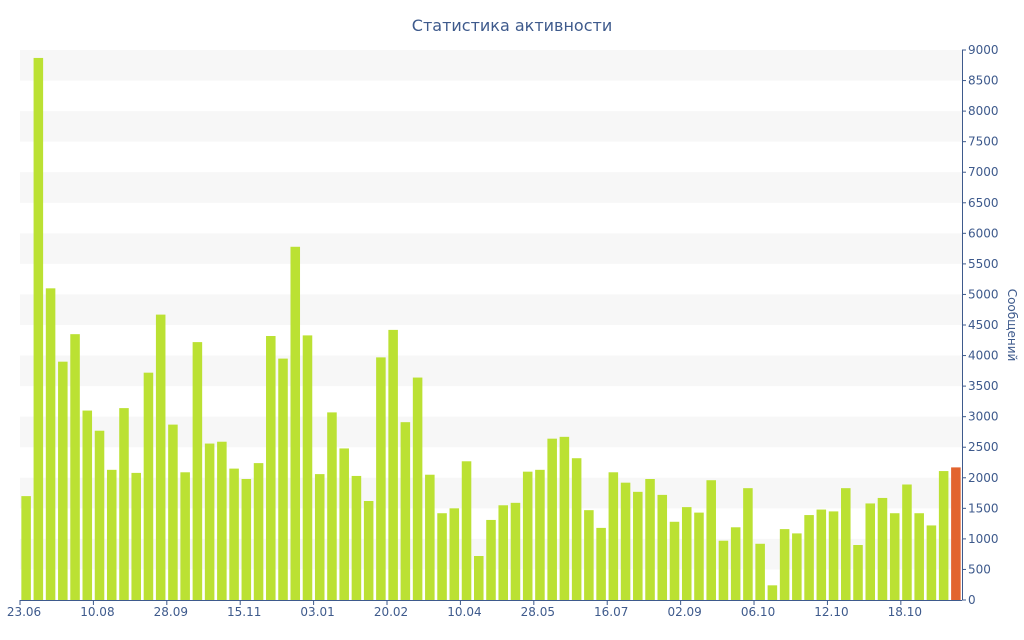 The image size is (1024, 640). I want to click on y-tick-label: 8000, so click(983, 111).